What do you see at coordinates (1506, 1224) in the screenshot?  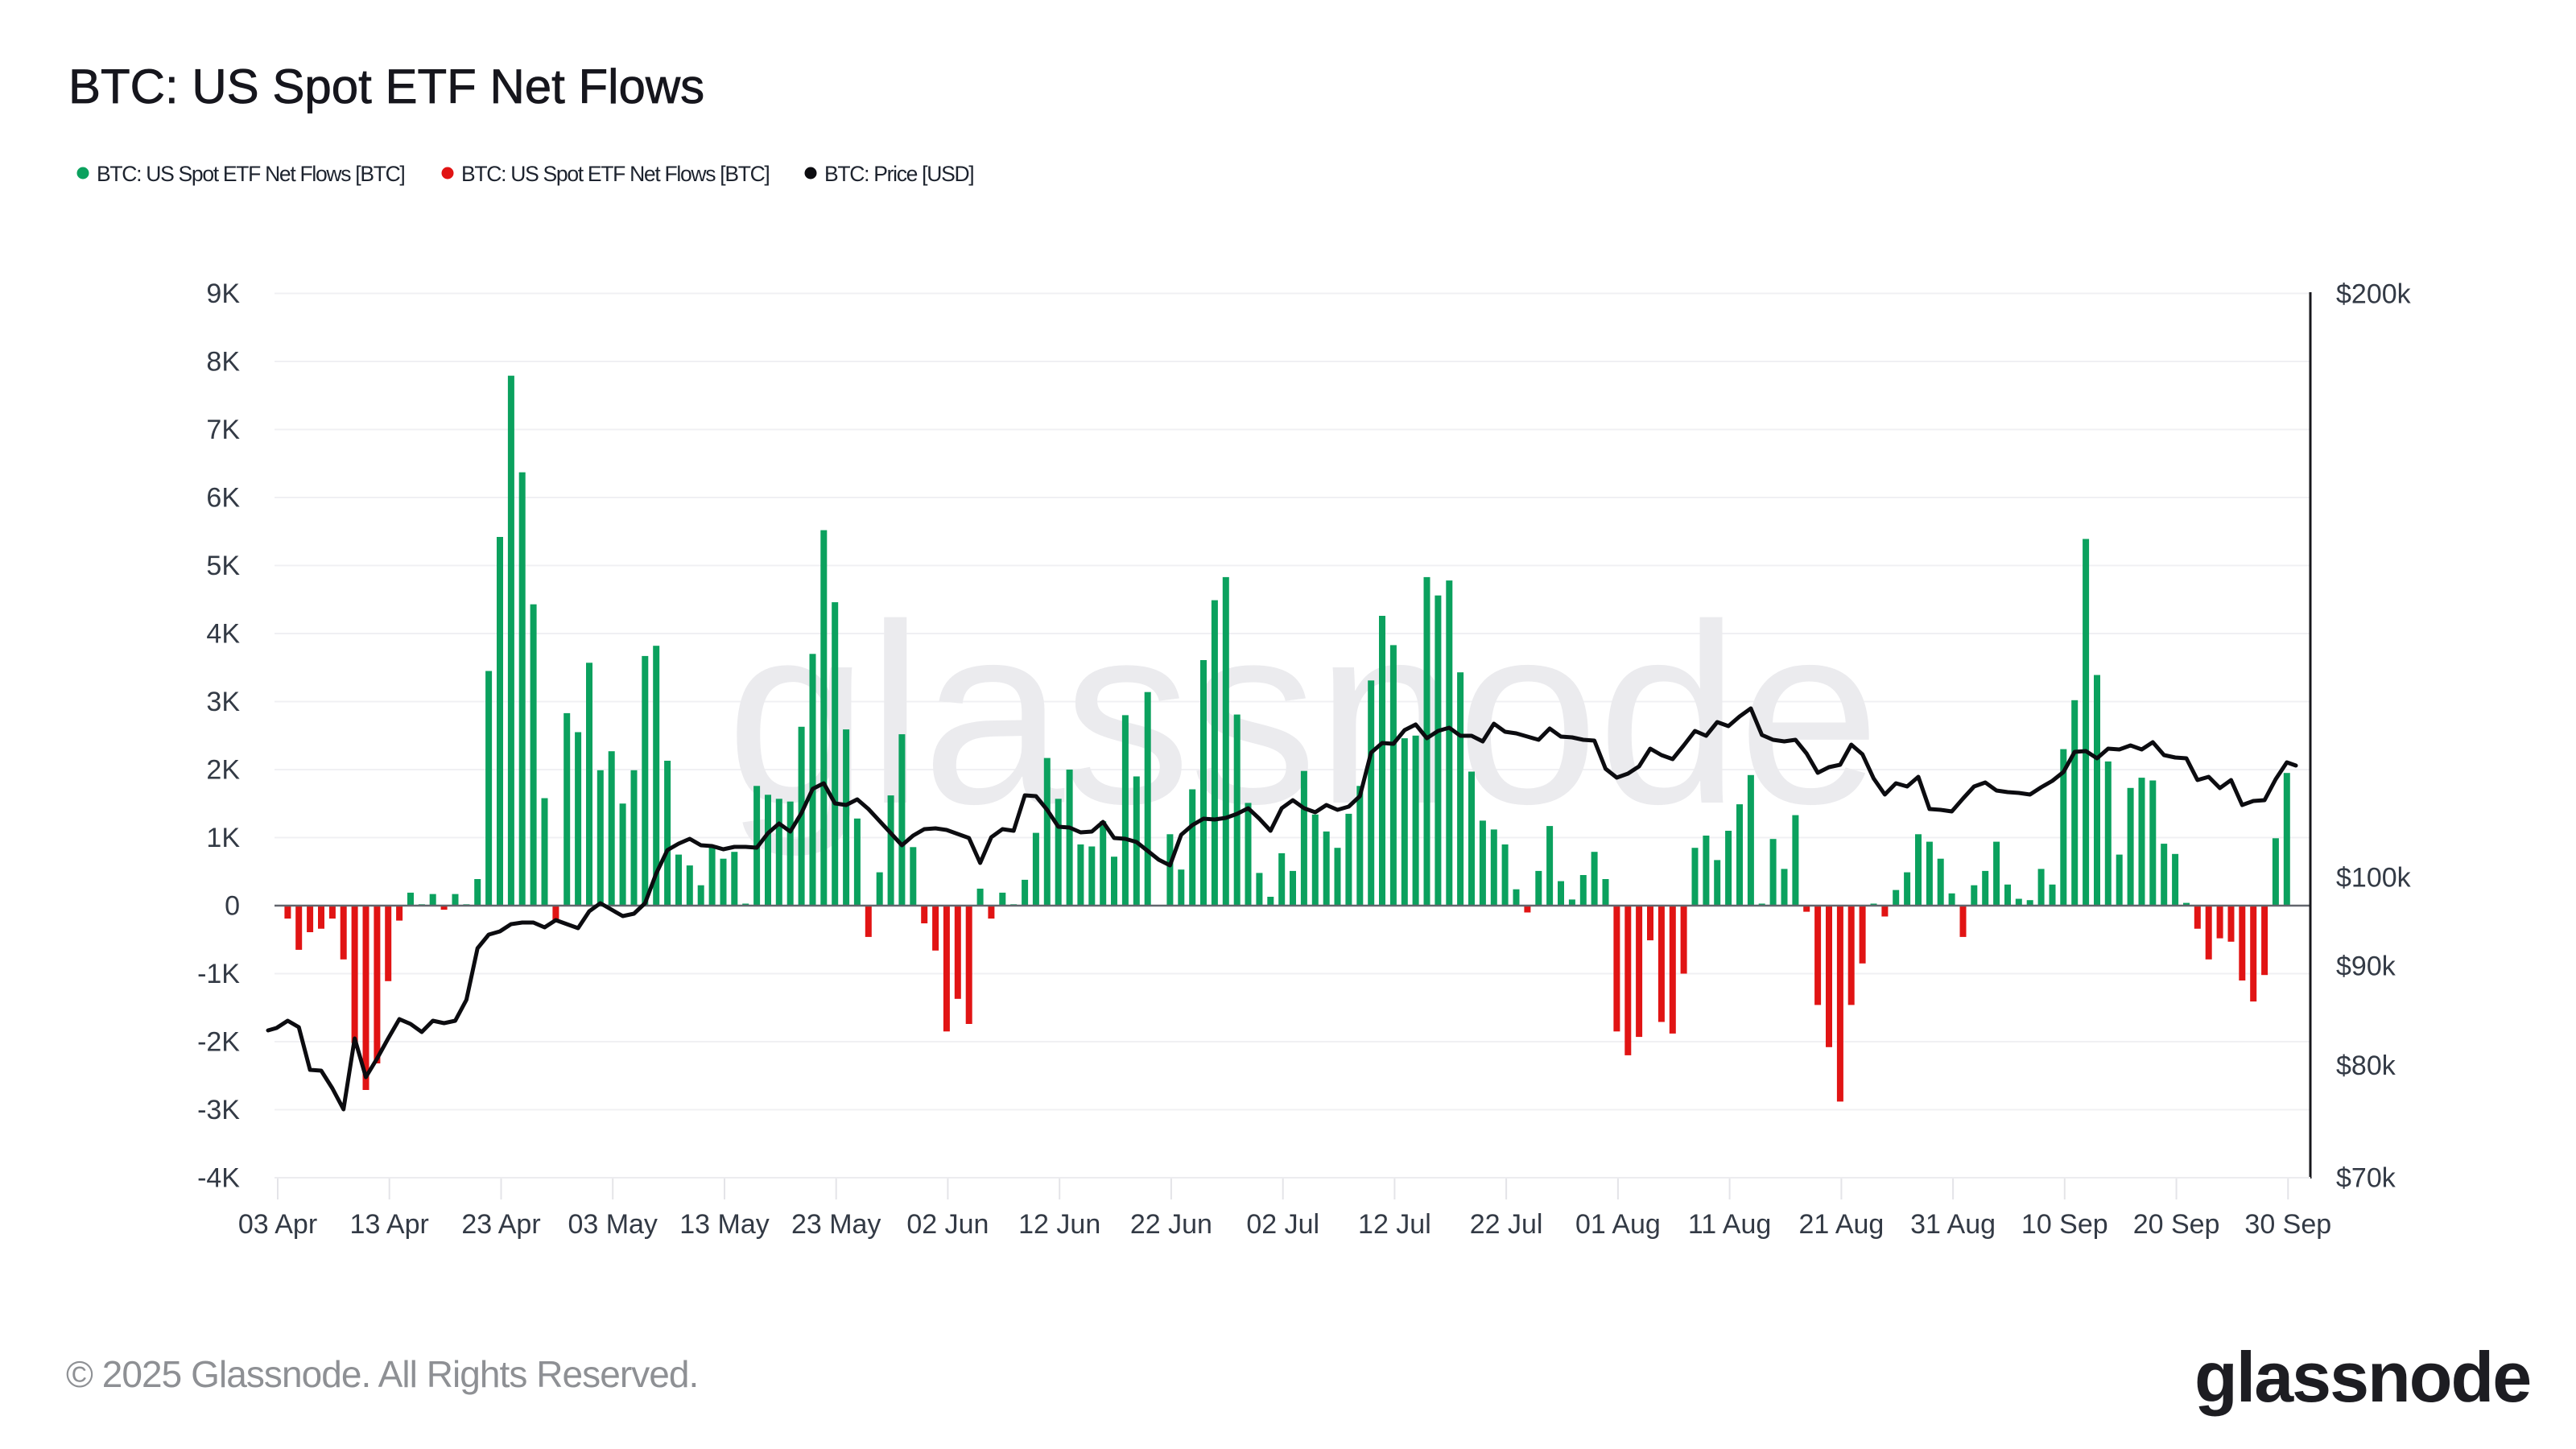 I see `svg-text: 22 Jul` at bounding box center [1506, 1224].